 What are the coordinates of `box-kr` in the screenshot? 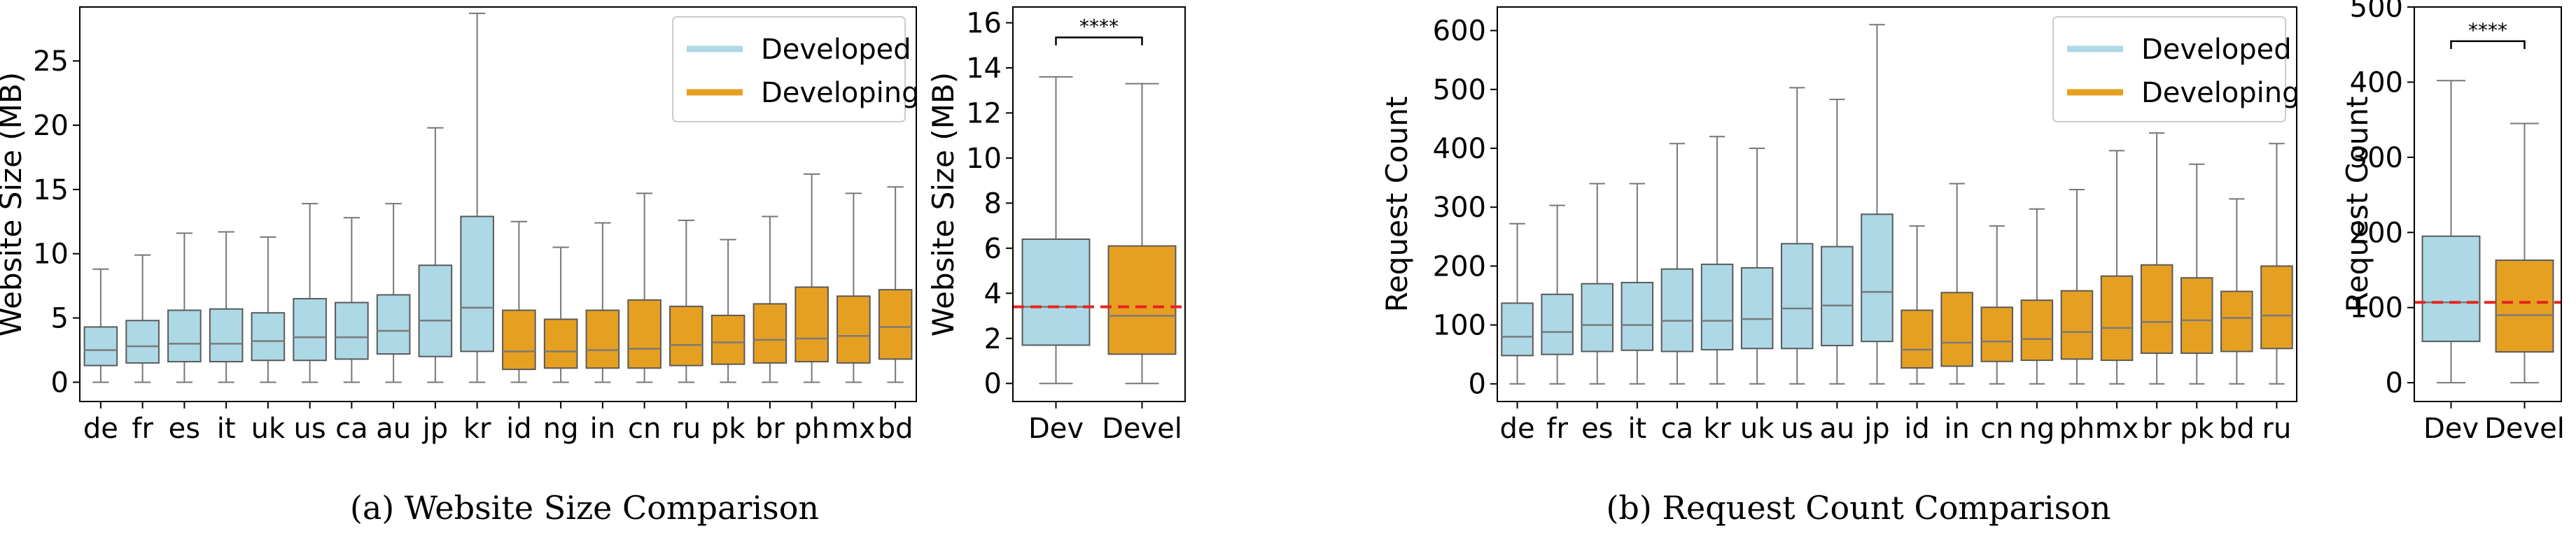 It's located at (477, 198).